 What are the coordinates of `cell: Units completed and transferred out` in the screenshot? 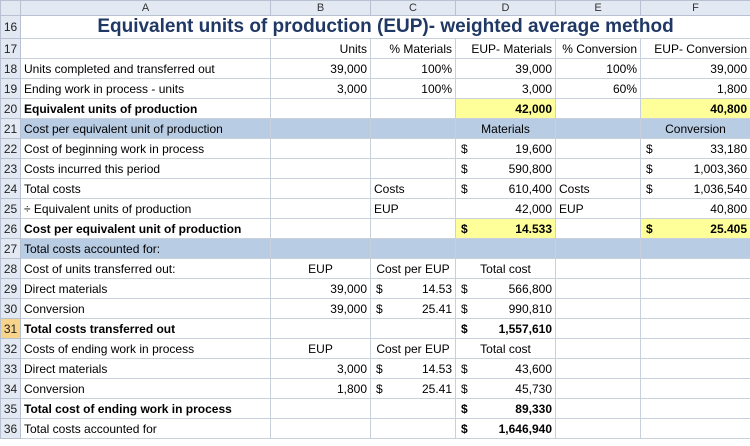 It's located at (145, 68).